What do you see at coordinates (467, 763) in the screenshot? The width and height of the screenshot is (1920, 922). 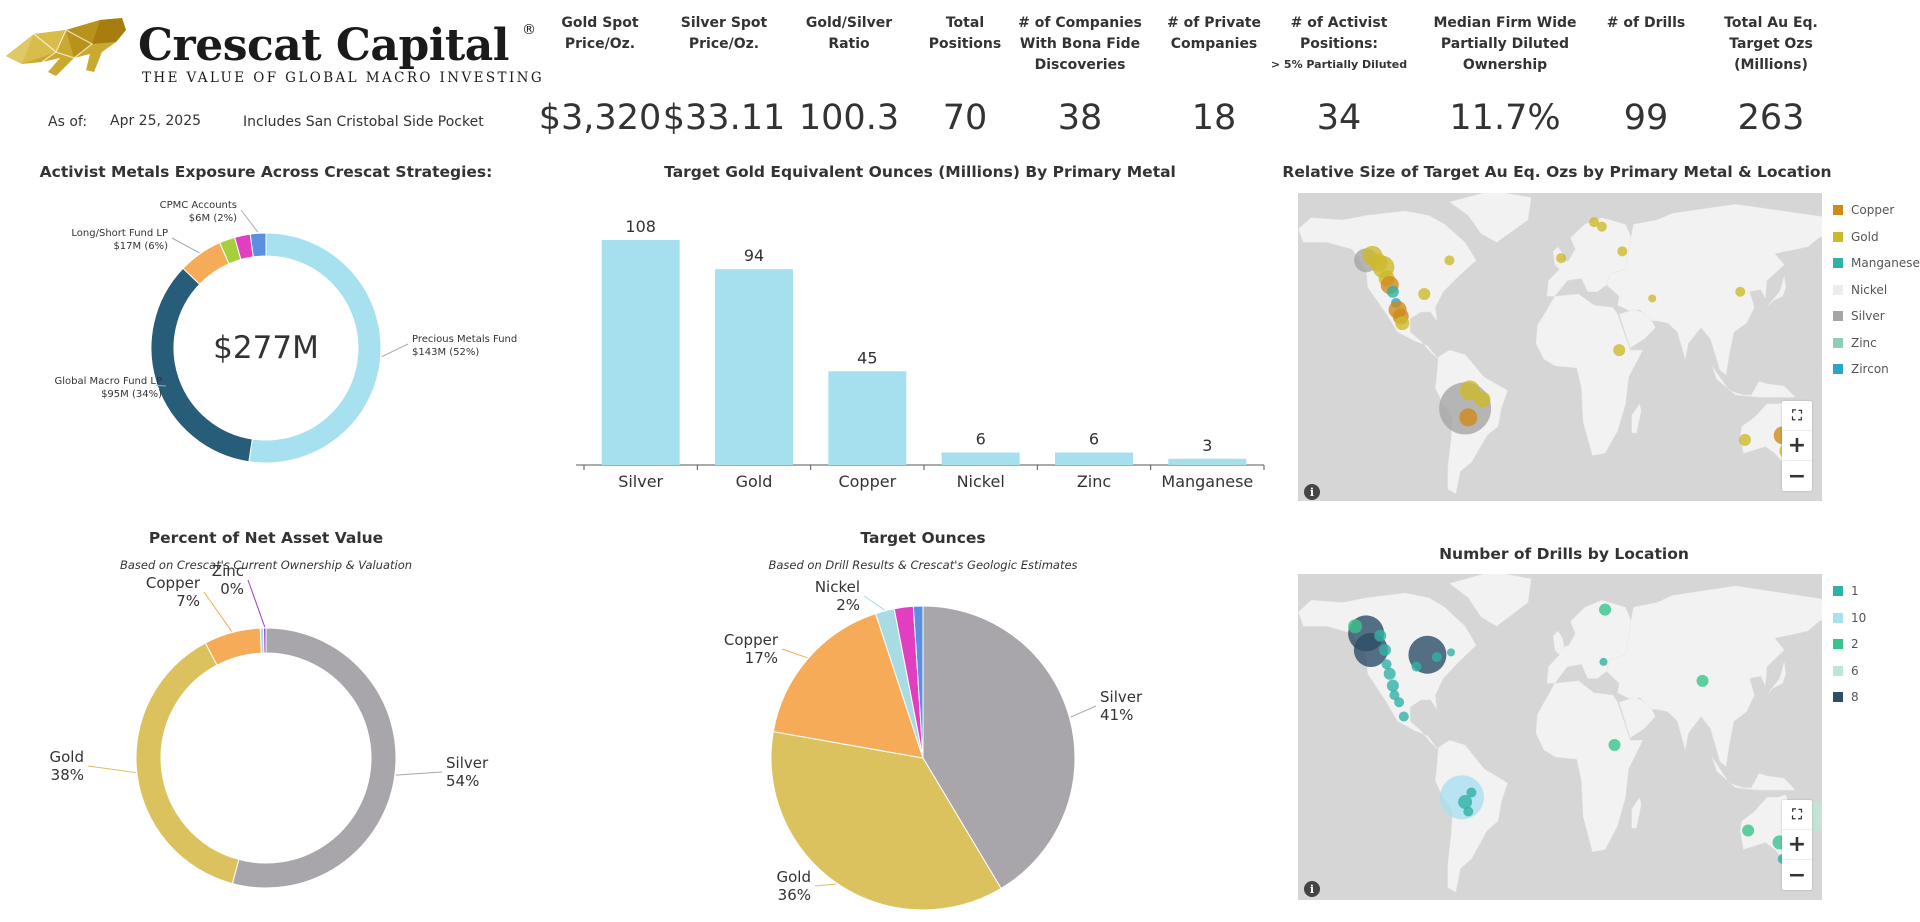 I see `nav-slice-label: Silver` at bounding box center [467, 763].